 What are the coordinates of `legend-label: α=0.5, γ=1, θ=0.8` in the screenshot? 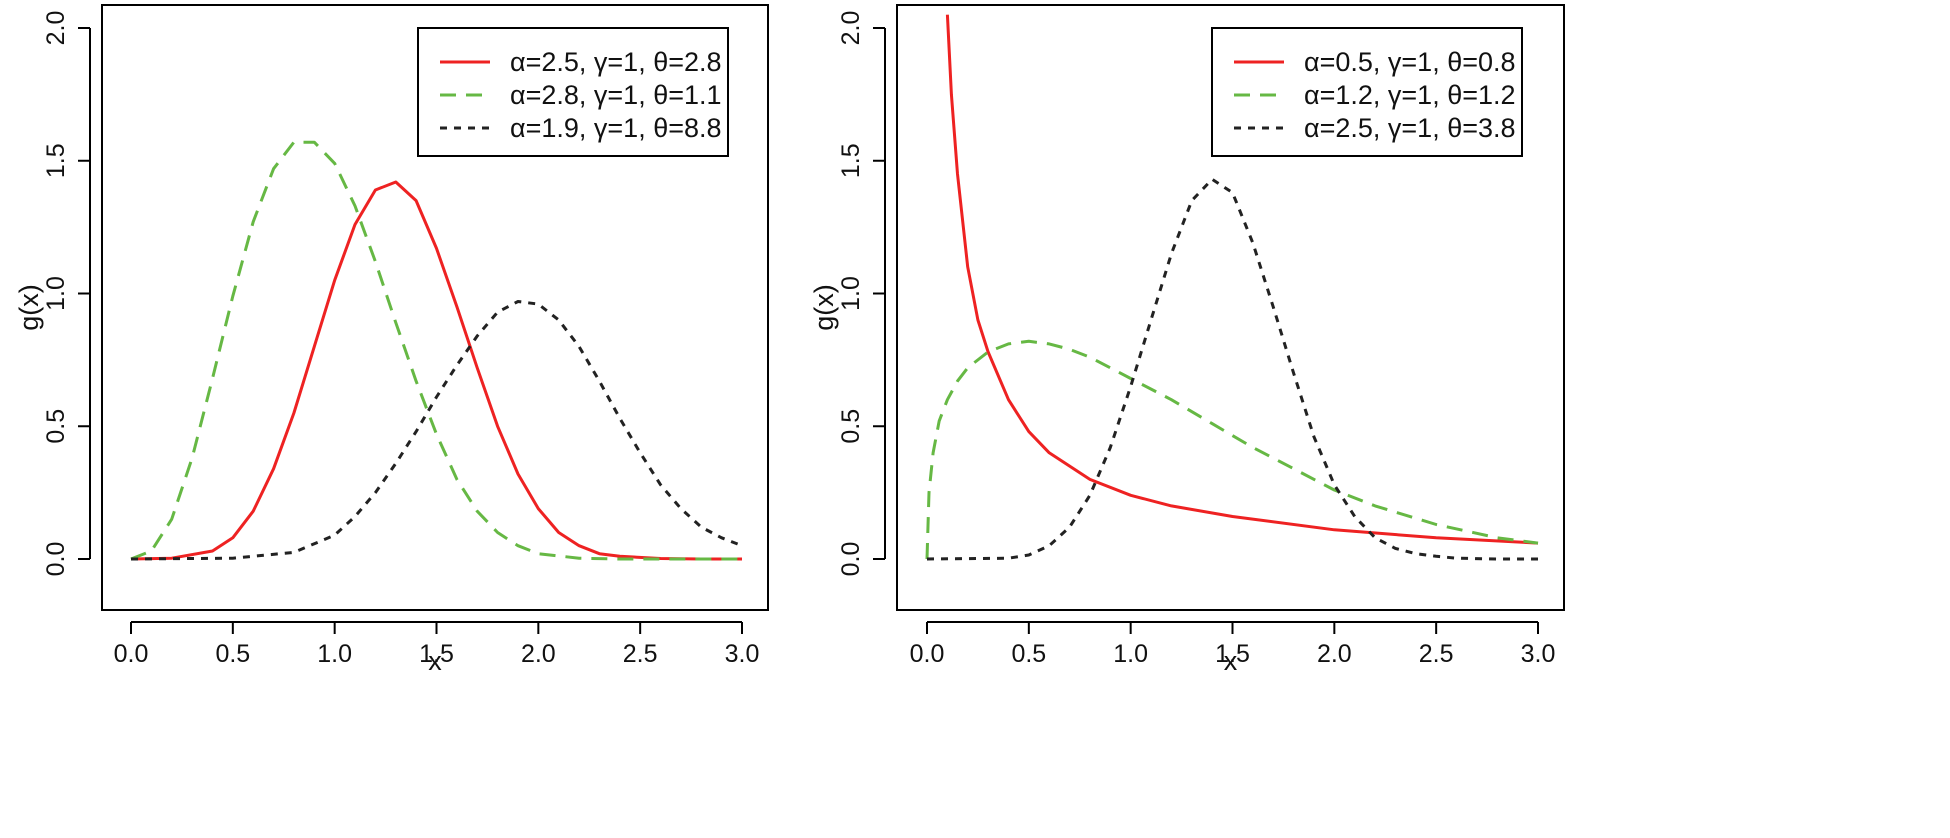 It's located at (1410, 62).